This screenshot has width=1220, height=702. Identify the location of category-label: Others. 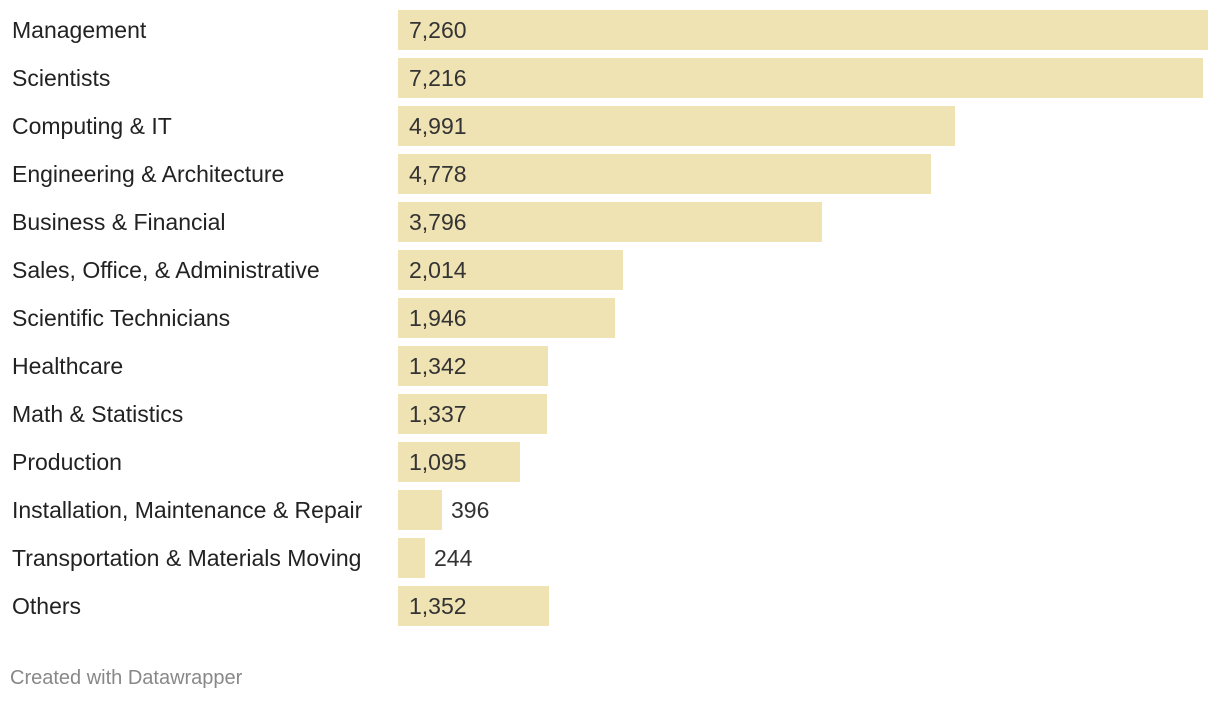
(47, 606).